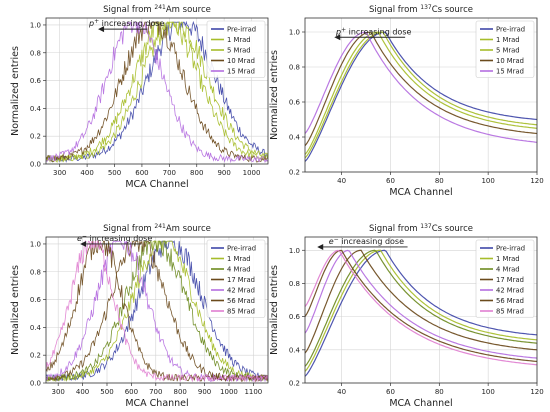 Image resolution: width=550 pixels, height=412 pixels. Describe the element at coordinates (510, 291) in the screenshot. I see `legend-label: 42 Mrad` at that location.